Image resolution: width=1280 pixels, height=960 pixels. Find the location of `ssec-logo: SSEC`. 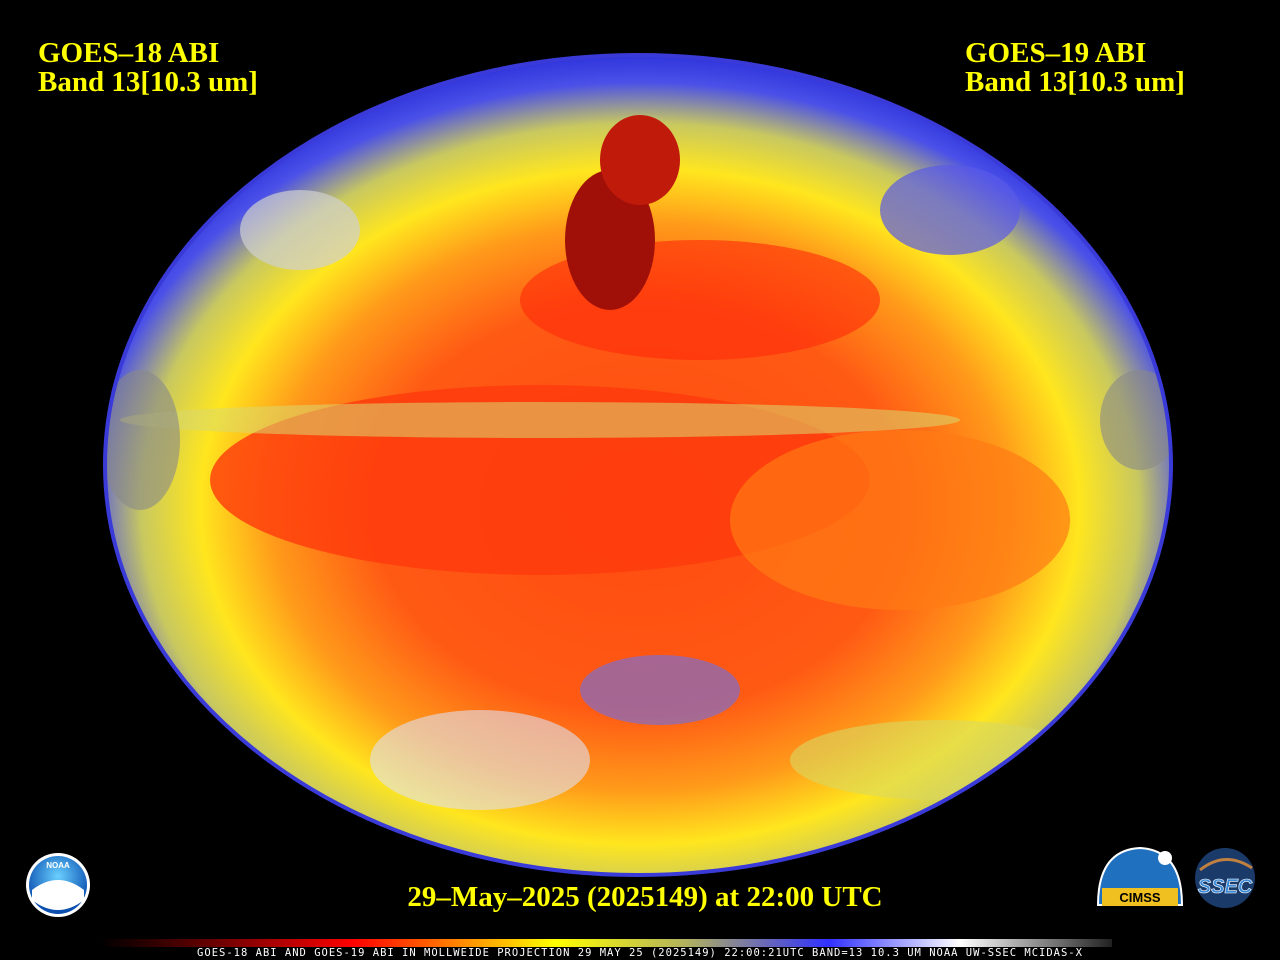

ssec-logo: SSEC is located at coordinates (1225, 878).